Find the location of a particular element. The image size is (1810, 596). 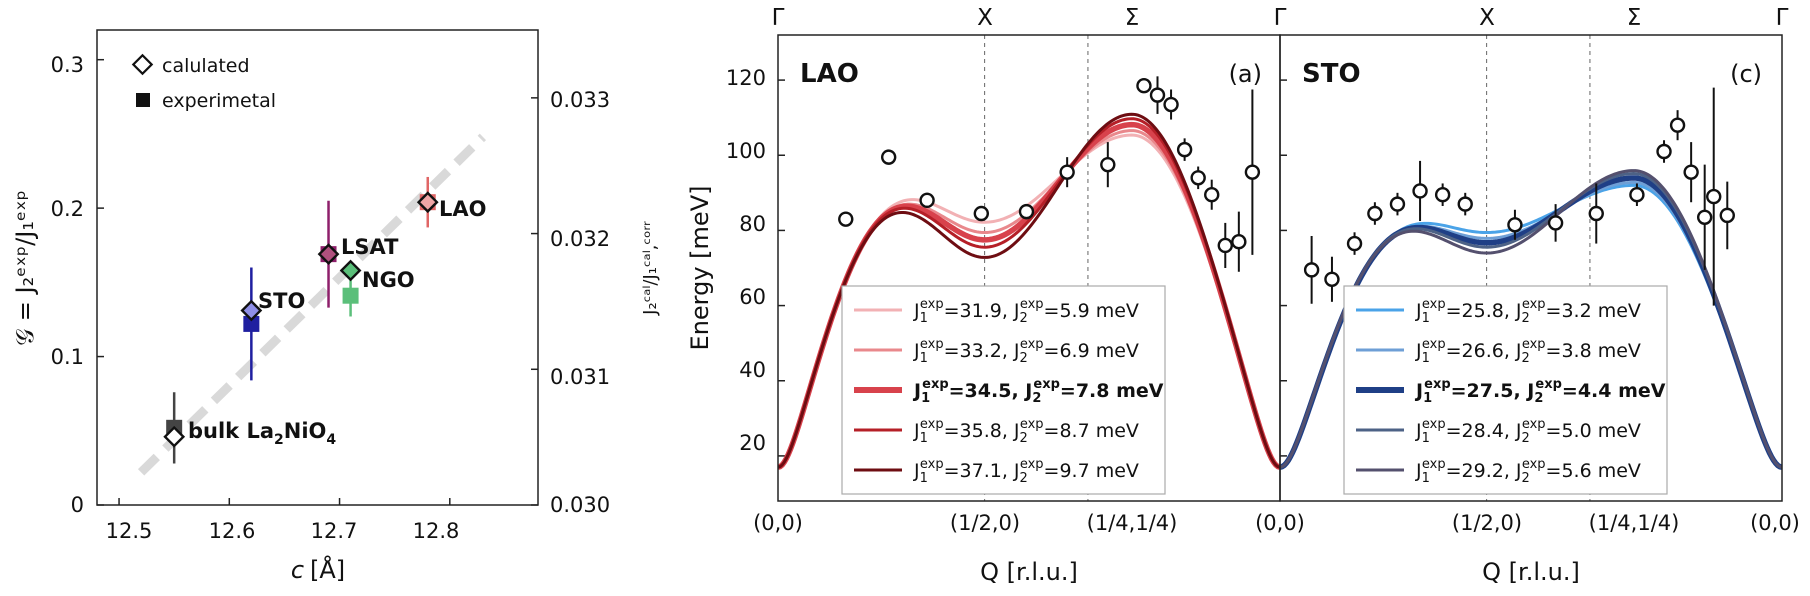

bulk-label-text: bulk La is located at coordinates (231, 431).